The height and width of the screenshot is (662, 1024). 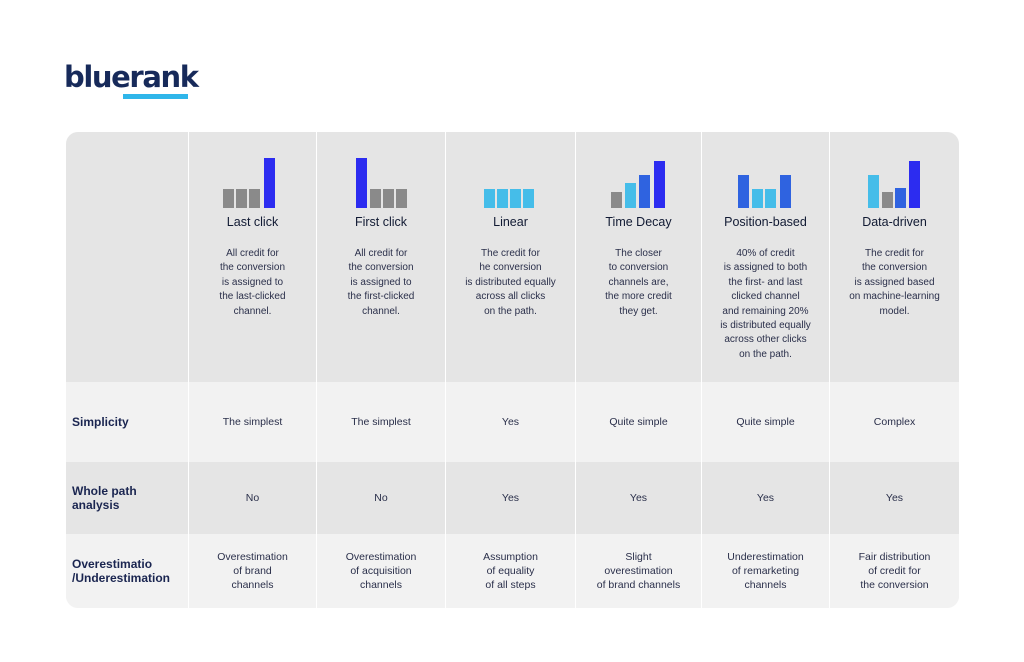 I want to click on table-cell: Overestimation of brand channels, so click(x=252, y=571).